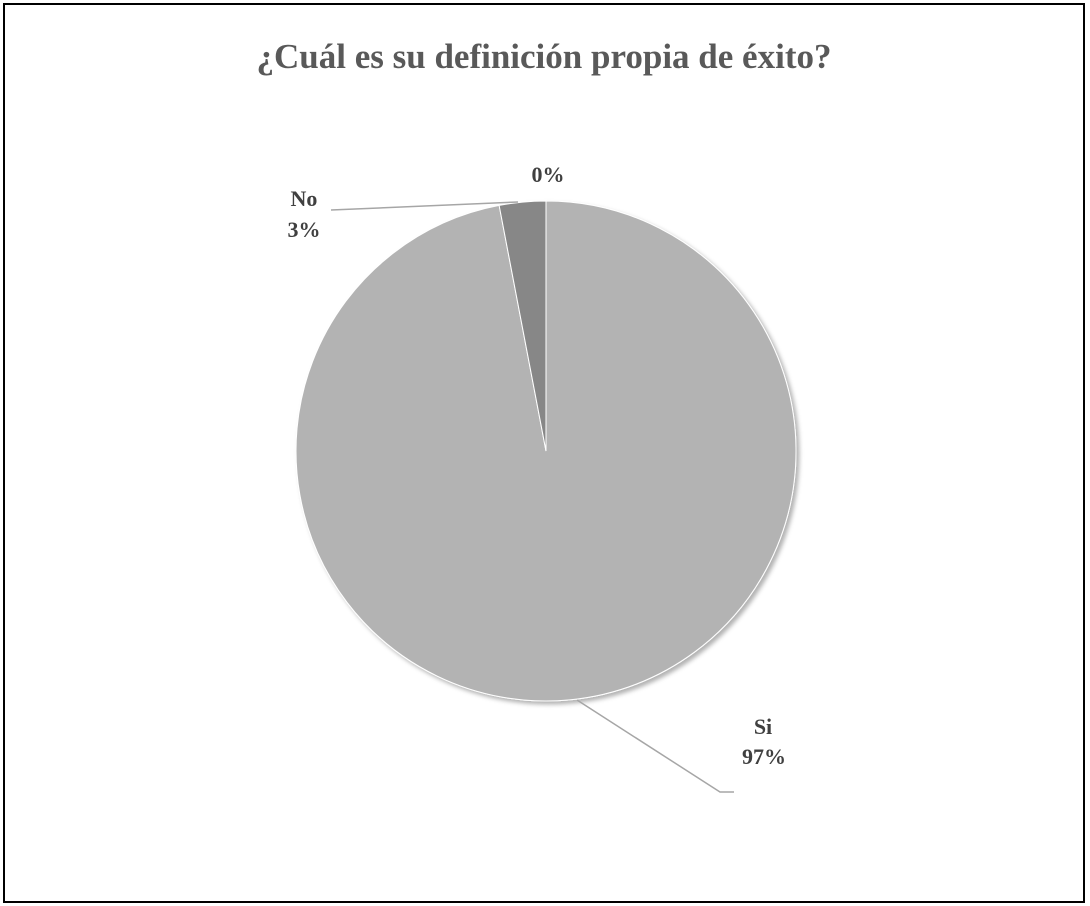 The image size is (1090, 906). Describe the element at coordinates (544, 56) in the screenshot. I see `chart-title: ¿Cuál es su definición propia de éxito?` at that location.